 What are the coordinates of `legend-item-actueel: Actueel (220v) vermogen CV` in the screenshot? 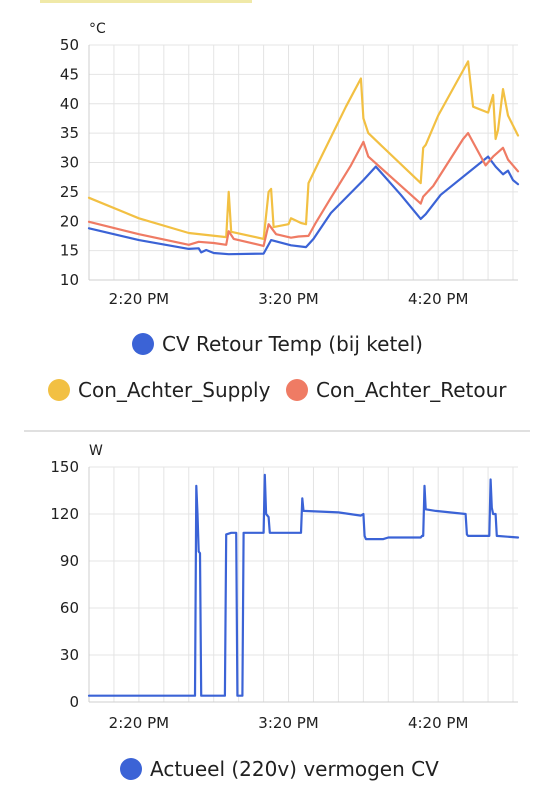 It's located at (279, 769).